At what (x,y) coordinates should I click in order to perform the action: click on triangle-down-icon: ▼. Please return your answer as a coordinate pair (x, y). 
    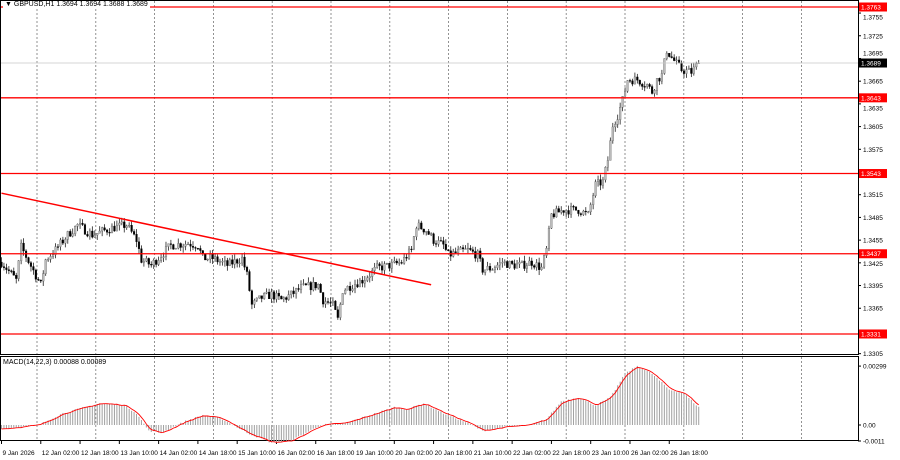
    Looking at the image, I should click on (8, 4).